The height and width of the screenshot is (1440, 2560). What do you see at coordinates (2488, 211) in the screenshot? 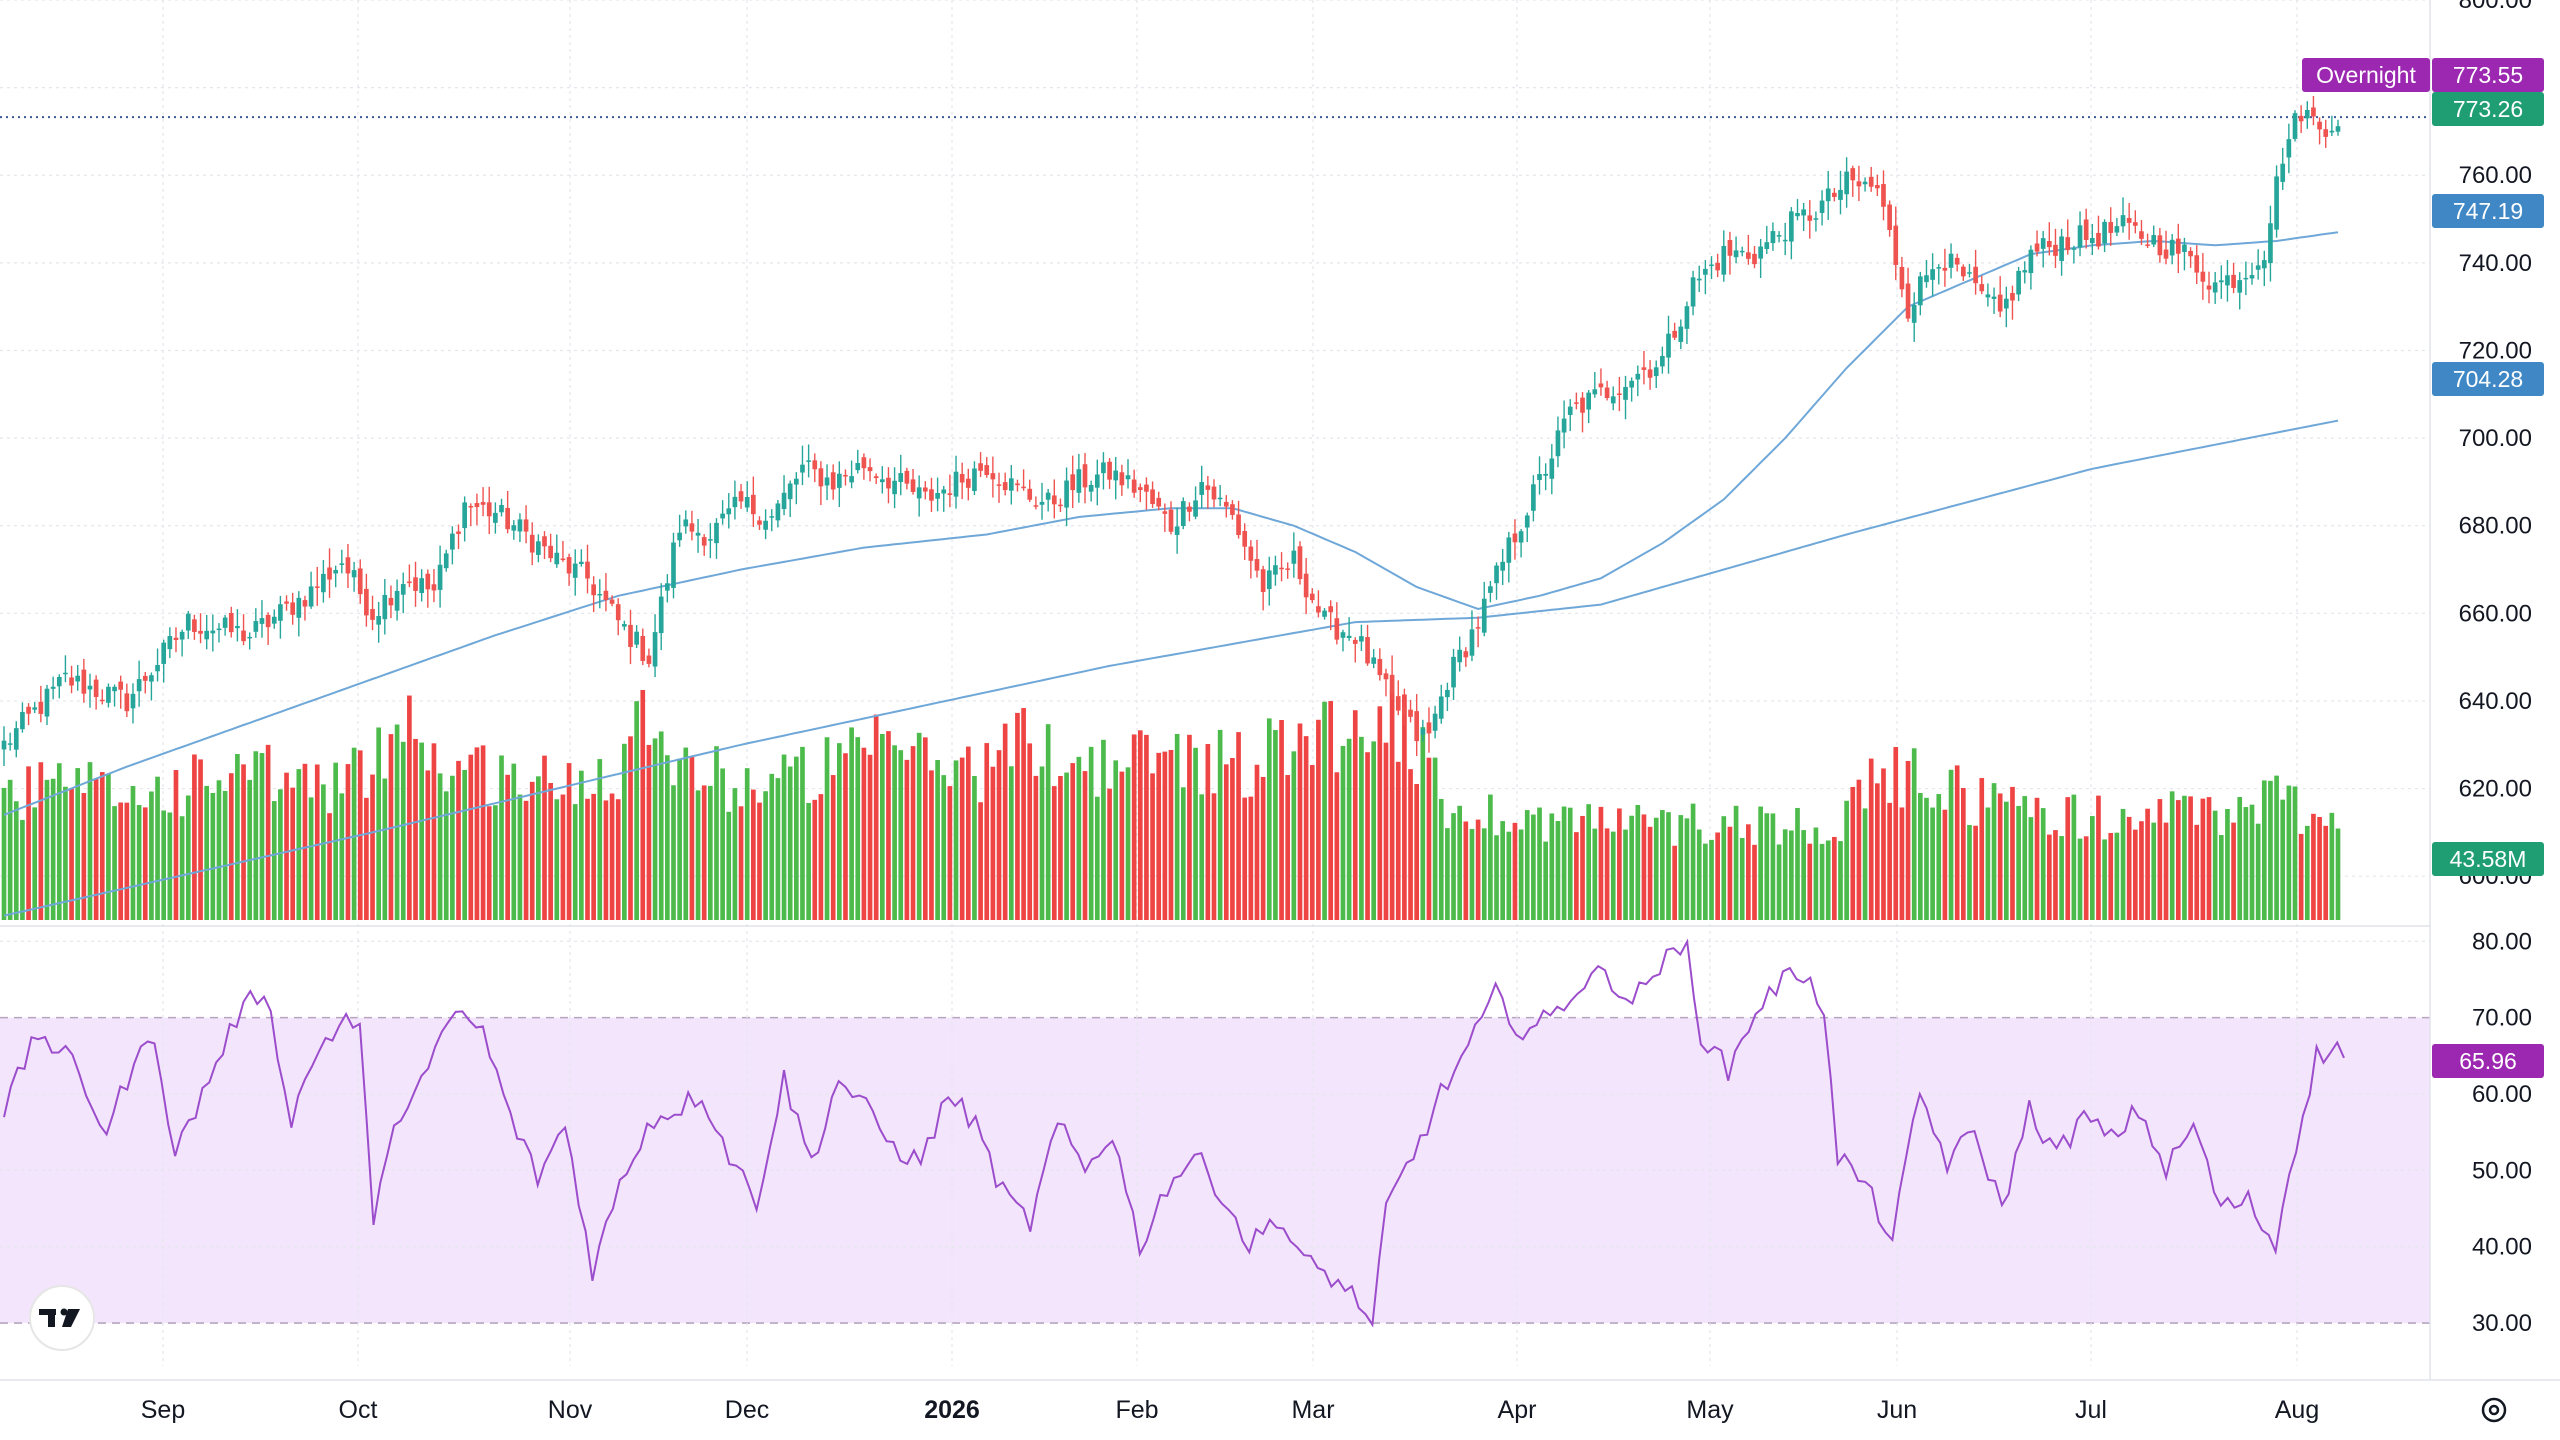
I see `ma50-tag: 747.19` at bounding box center [2488, 211].